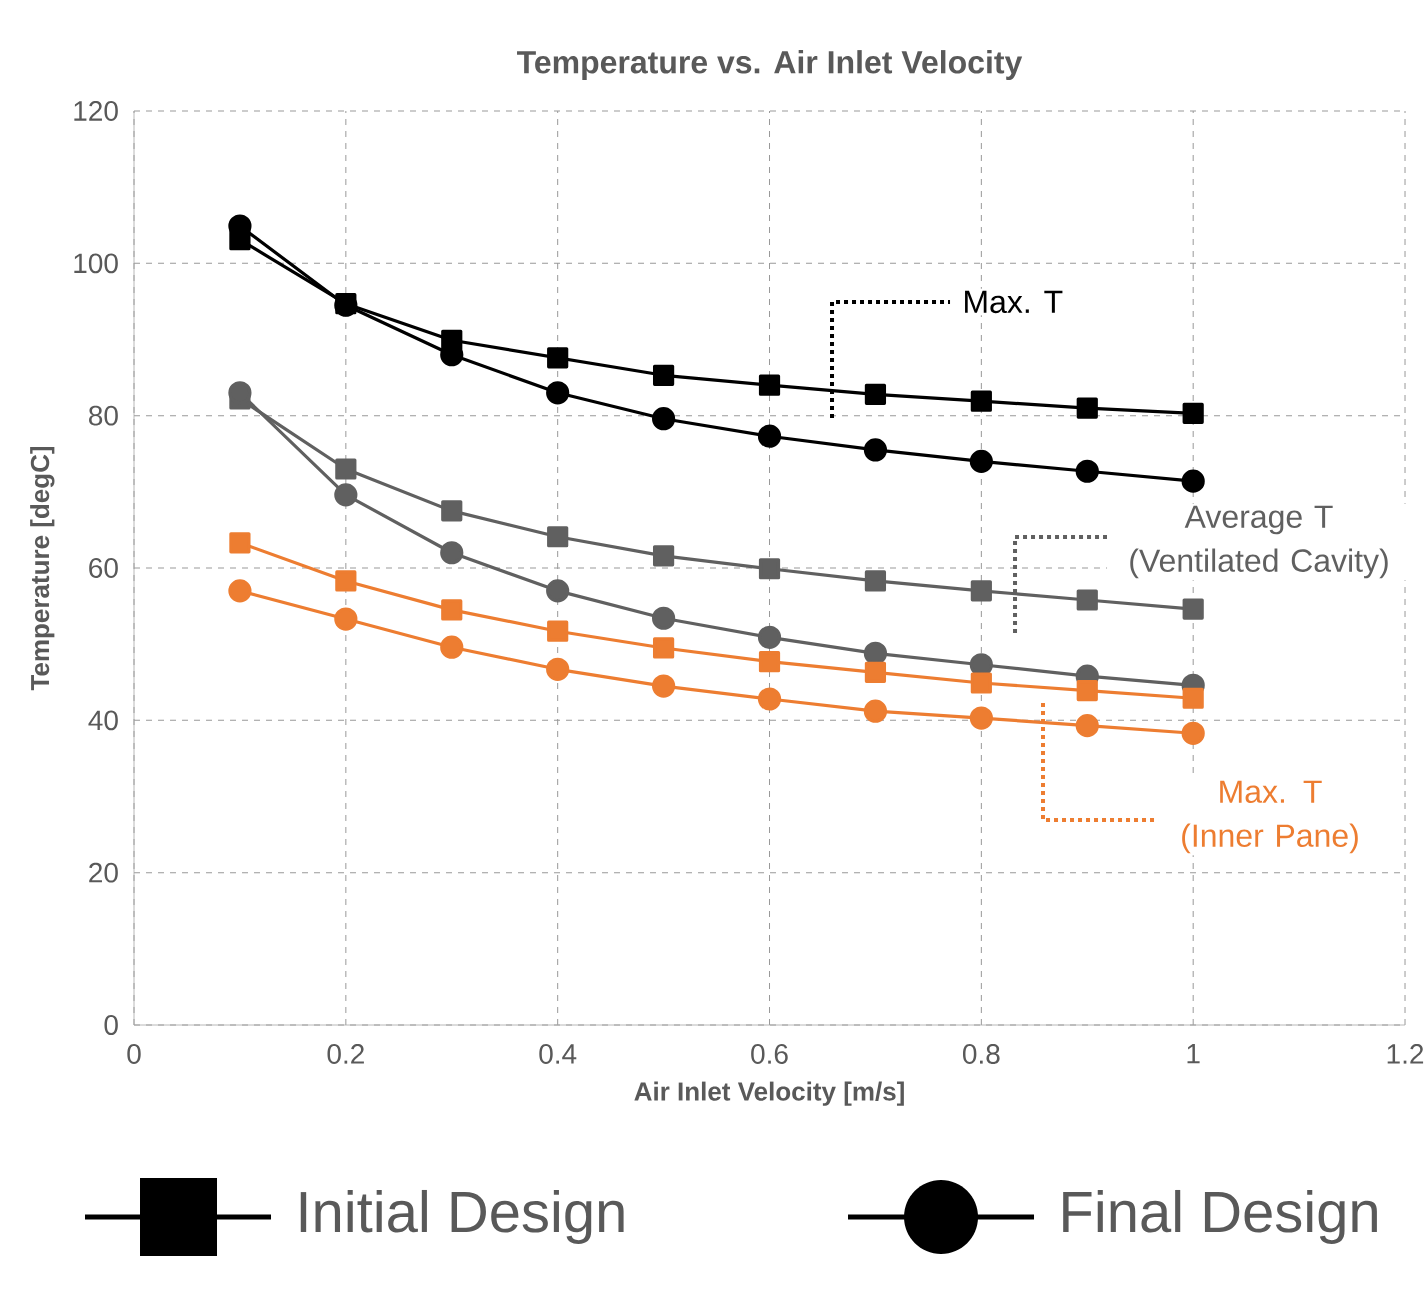 The width and height of the screenshot is (1427, 1312). Describe the element at coordinates (1014, 302) in the screenshot. I see `annotation: Max. T` at that location.